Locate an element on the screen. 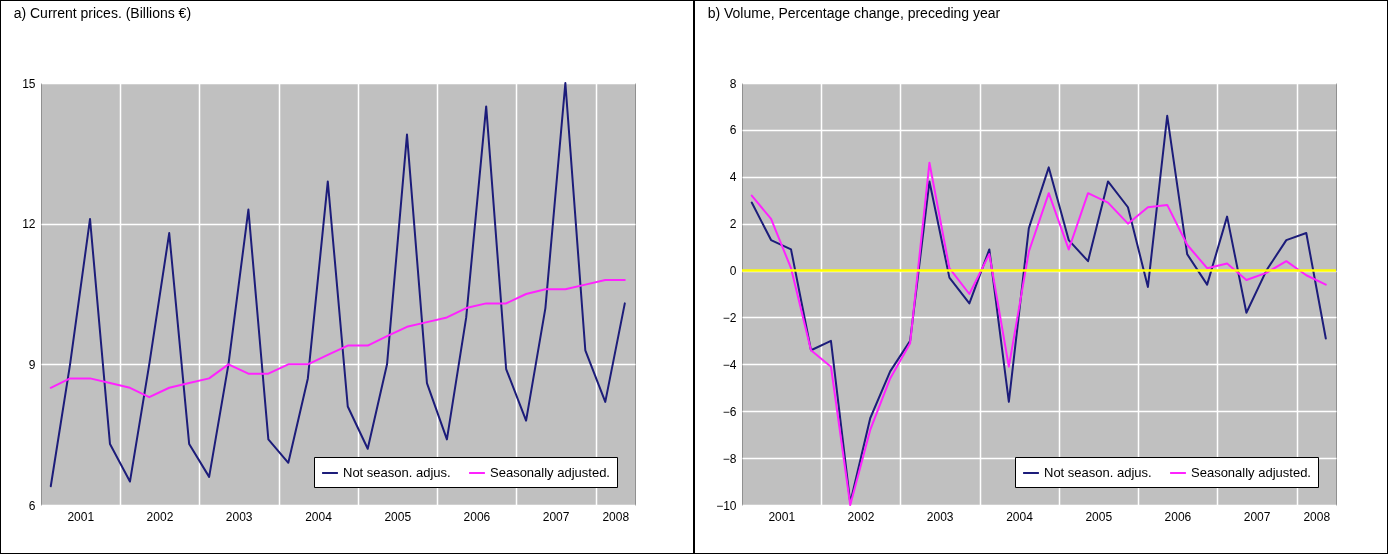 The height and width of the screenshot is (558, 1392). y-tick-label: −6 is located at coordinates (729, 411).